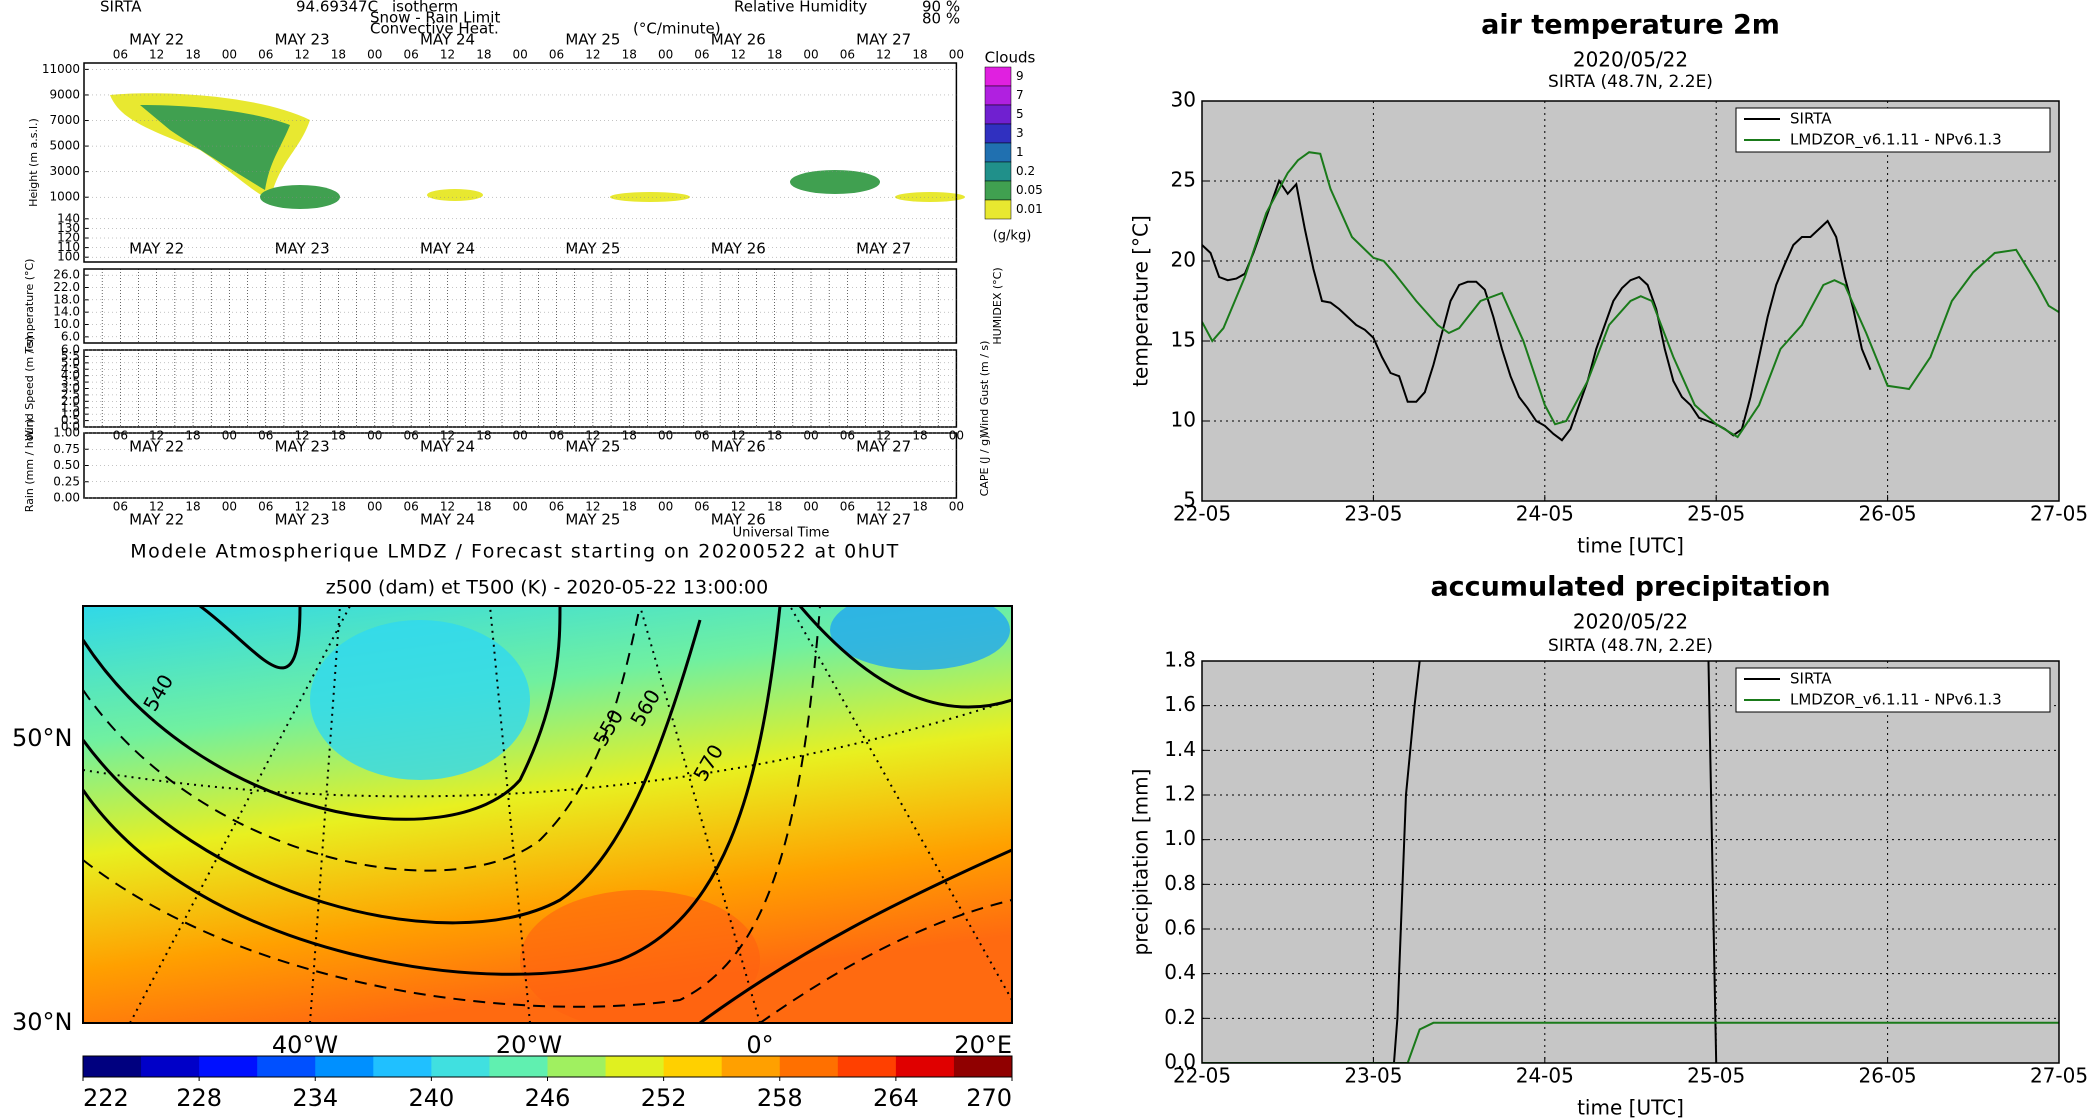  What do you see at coordinates (1180, 1017) in the screenshot?
I see `y-tick-label: 0.2` at bounding box center [1180, 1017].